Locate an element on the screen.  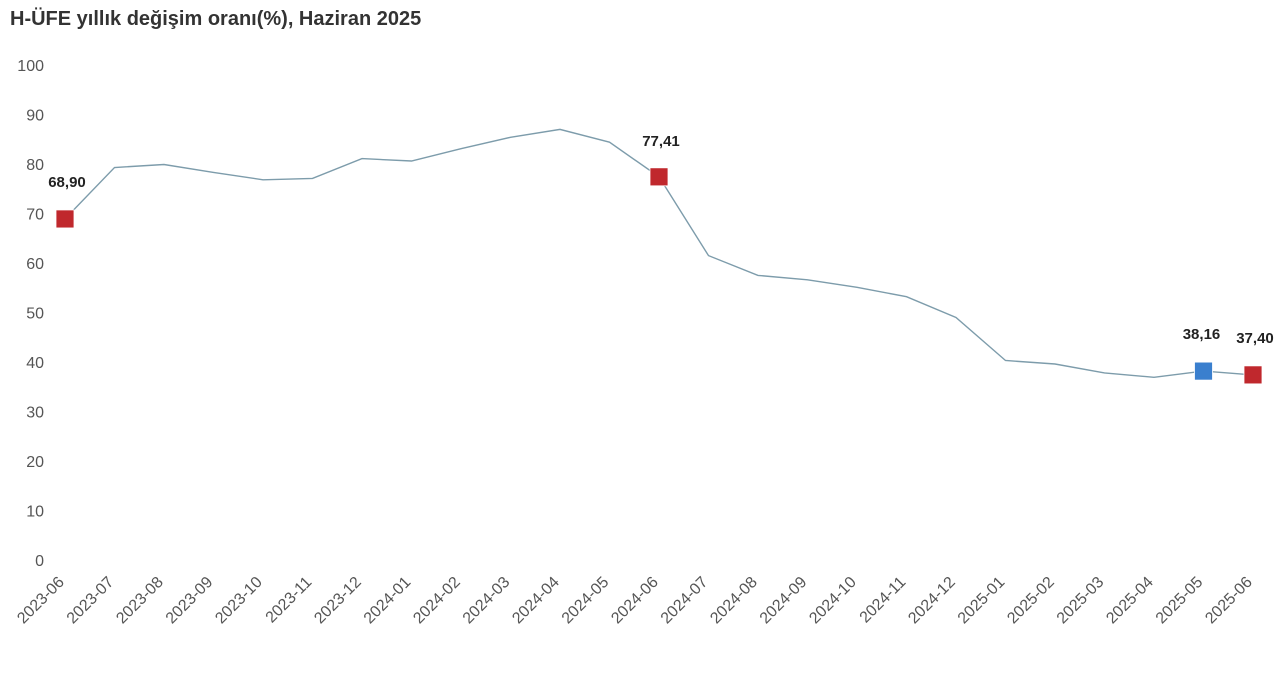
x-tick-label: 2025-02 is located at coordinates (1031, 601).